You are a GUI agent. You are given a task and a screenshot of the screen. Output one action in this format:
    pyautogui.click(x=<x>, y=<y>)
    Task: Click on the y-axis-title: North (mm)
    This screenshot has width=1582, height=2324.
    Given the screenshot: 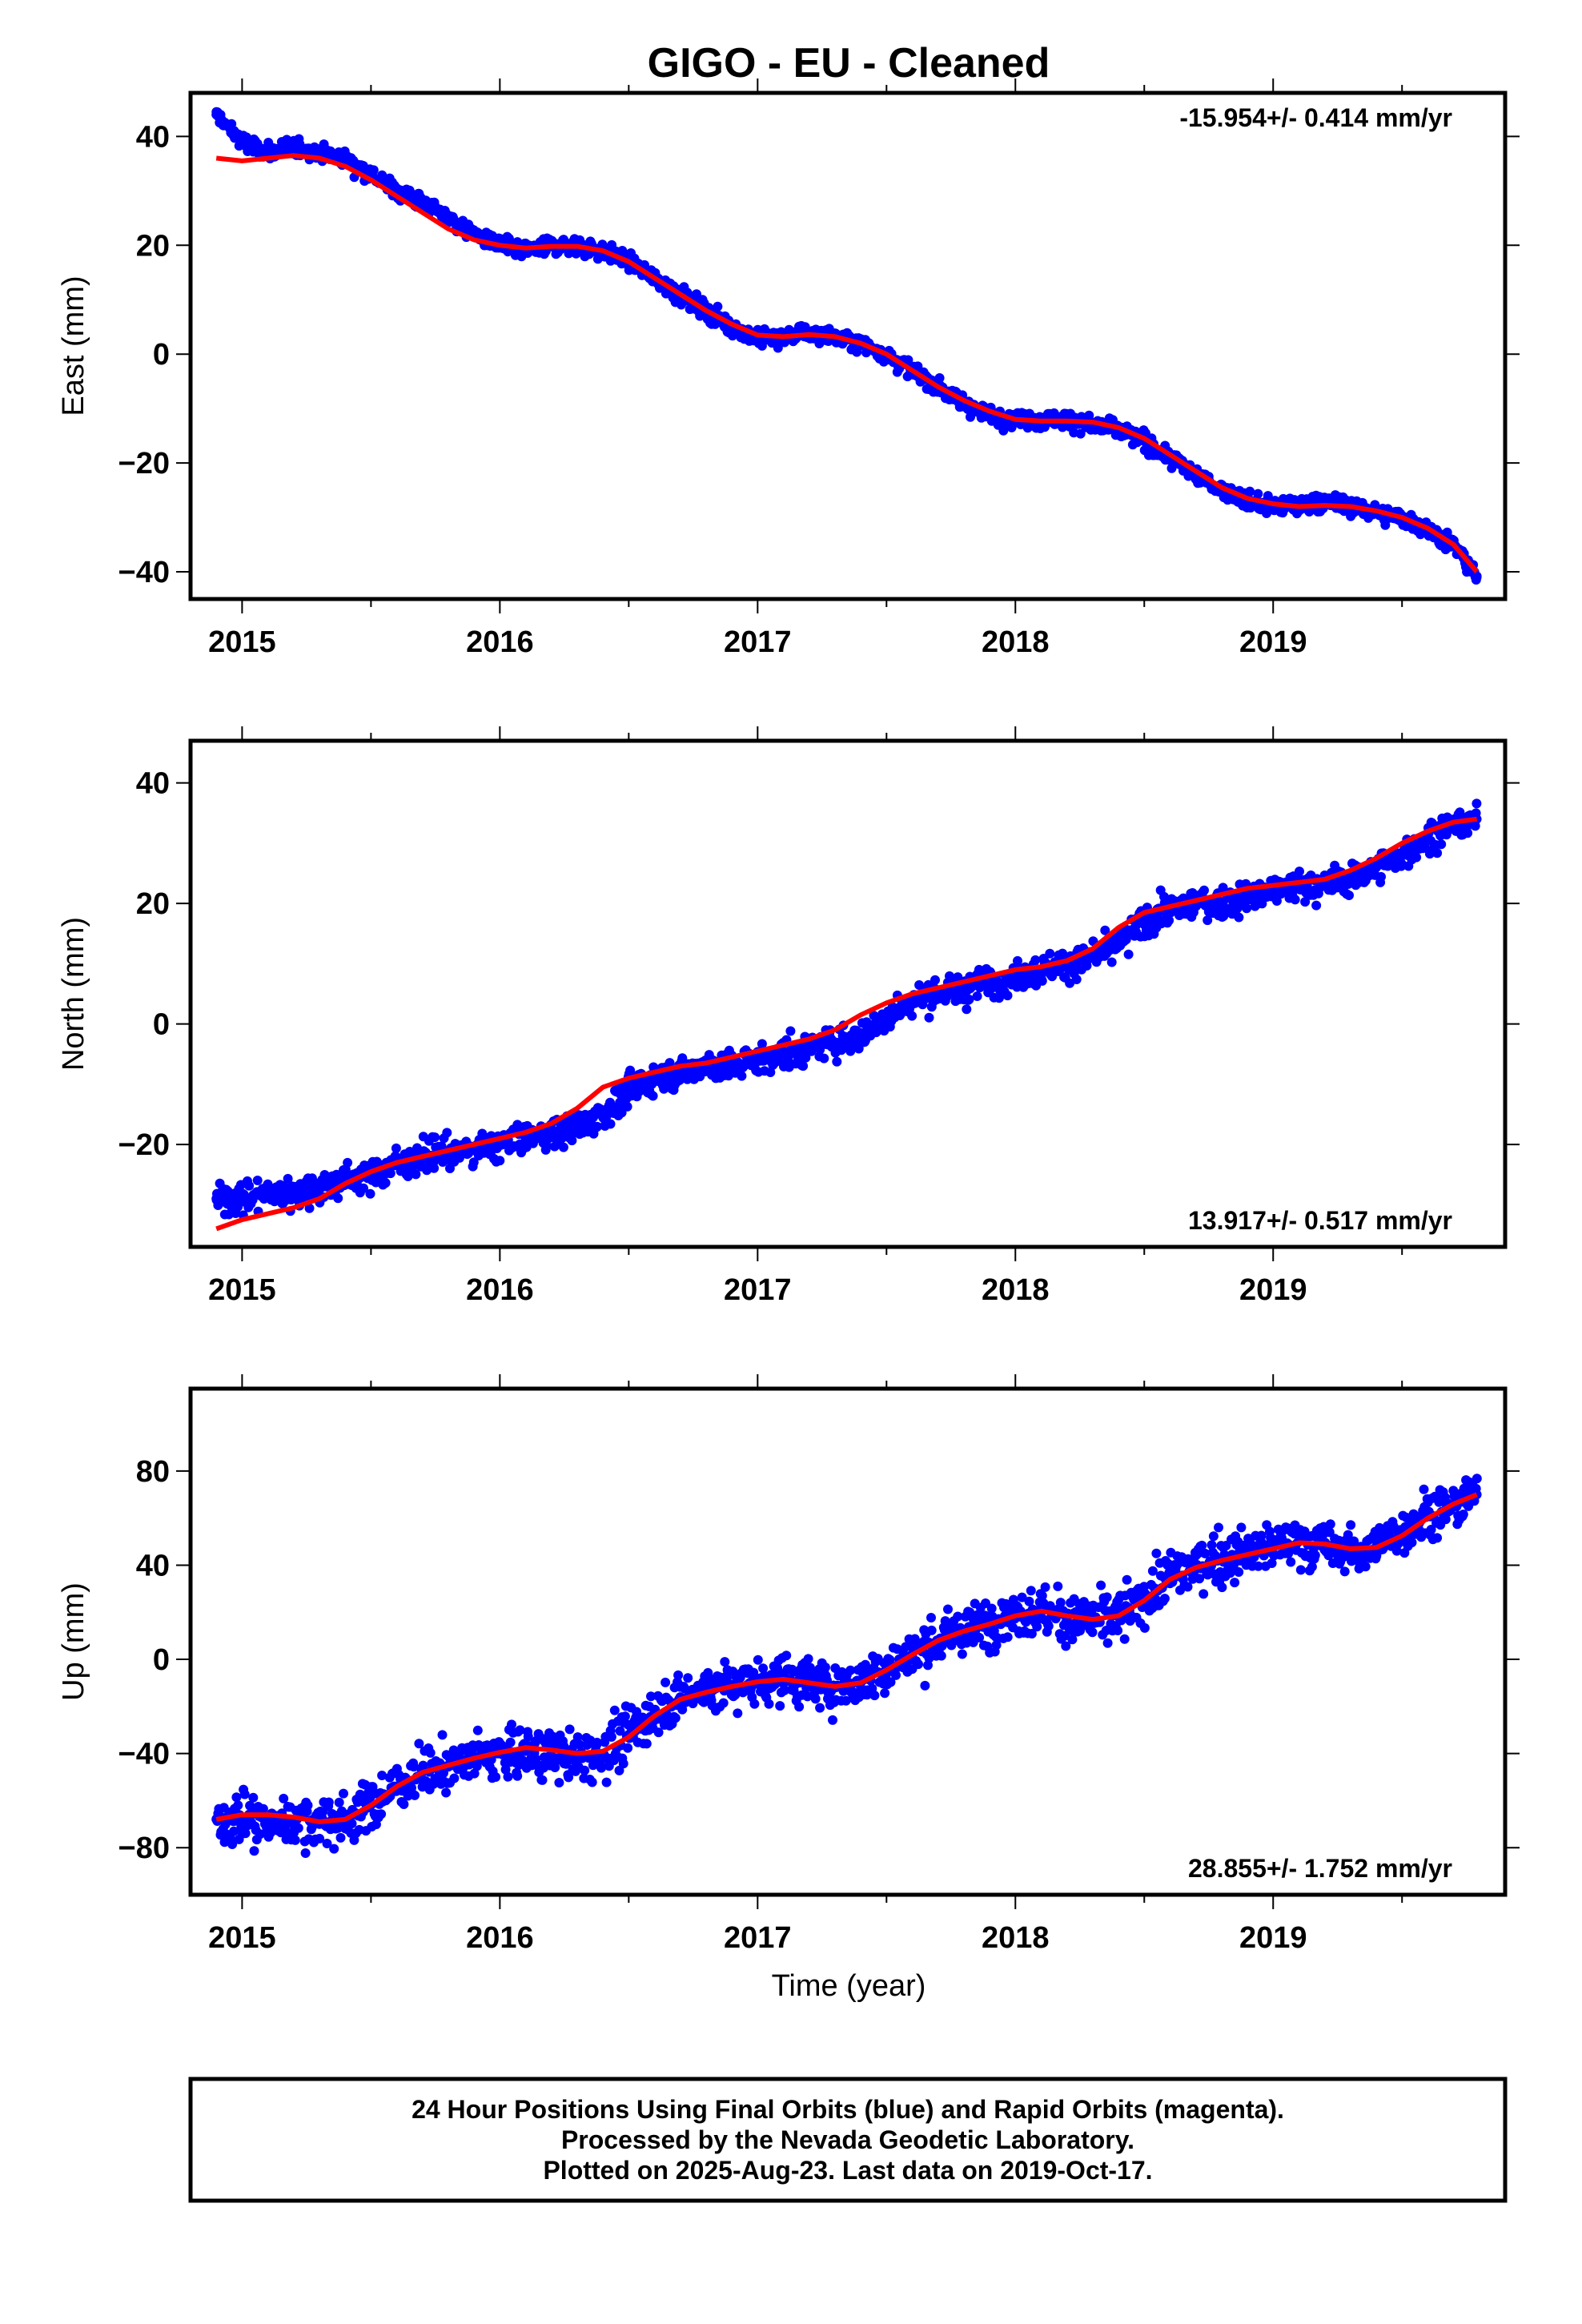 What is the action you would take?
    pyautogui.click(x=74, y=994)
    